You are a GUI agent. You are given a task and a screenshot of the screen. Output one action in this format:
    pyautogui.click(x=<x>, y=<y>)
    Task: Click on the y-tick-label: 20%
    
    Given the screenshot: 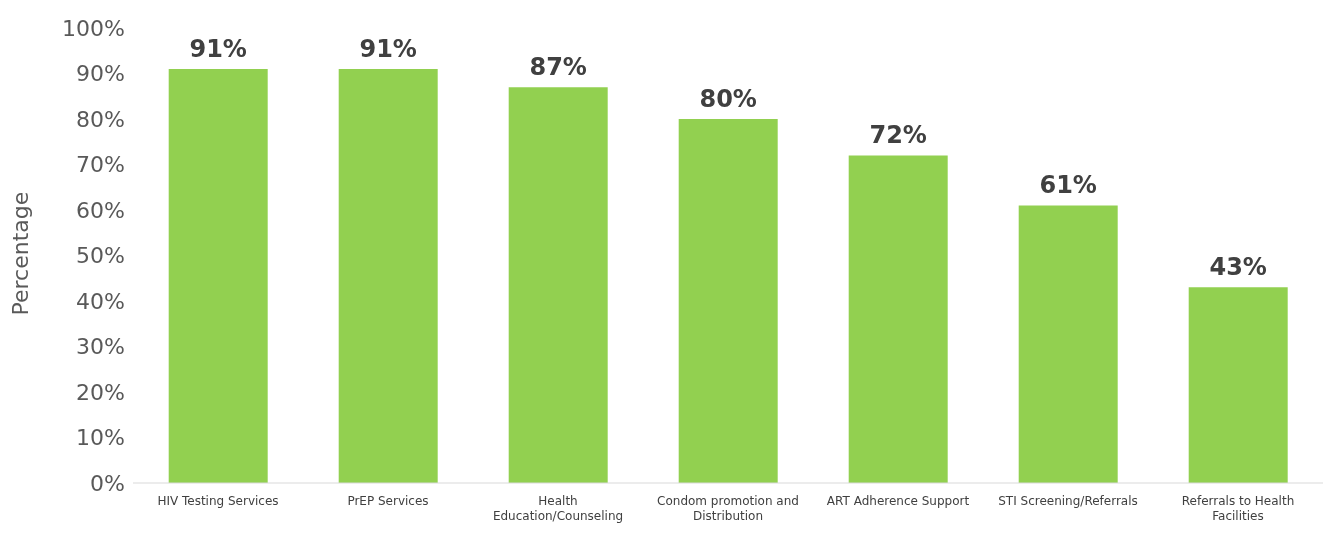 What is the action you would take?
    pyautogui.click(x=100, y=392)
    